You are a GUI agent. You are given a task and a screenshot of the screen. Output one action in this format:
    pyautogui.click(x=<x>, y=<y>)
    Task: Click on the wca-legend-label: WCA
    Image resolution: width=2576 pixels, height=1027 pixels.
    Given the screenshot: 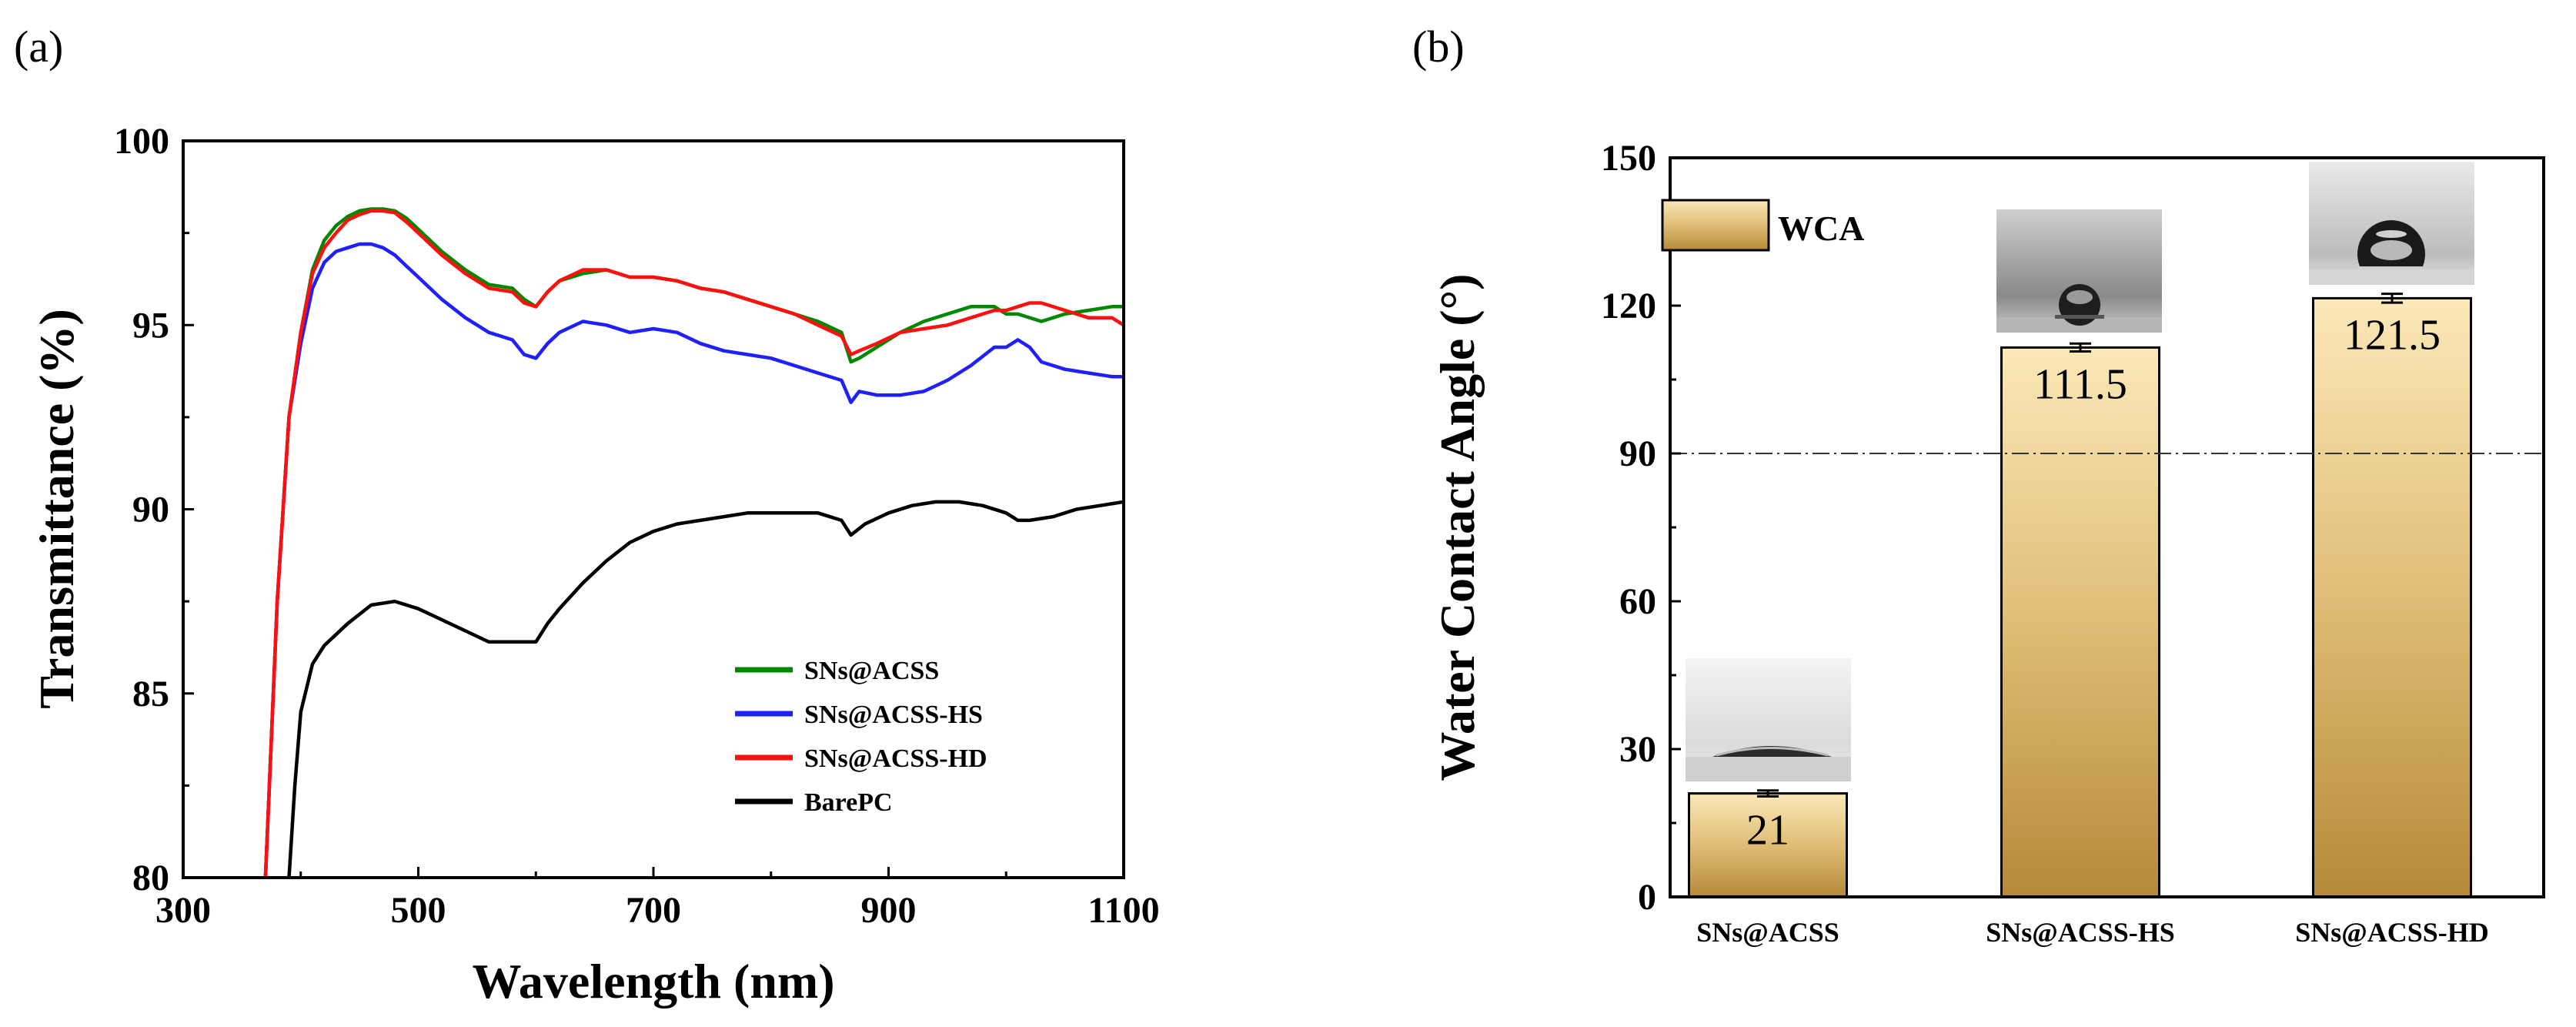 What is the action you would take?
    pyautogui.click(x=1821, y=228)
    